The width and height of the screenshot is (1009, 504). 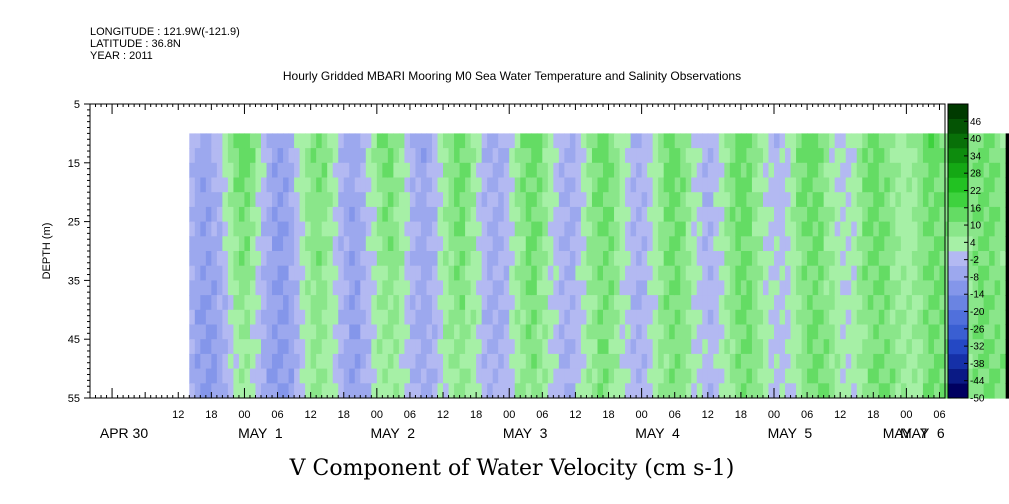 What do you see at coordinates (392, 433) in the screenshot?
I see `x-date-label: MAY 2` at bounding box center [392, 433].